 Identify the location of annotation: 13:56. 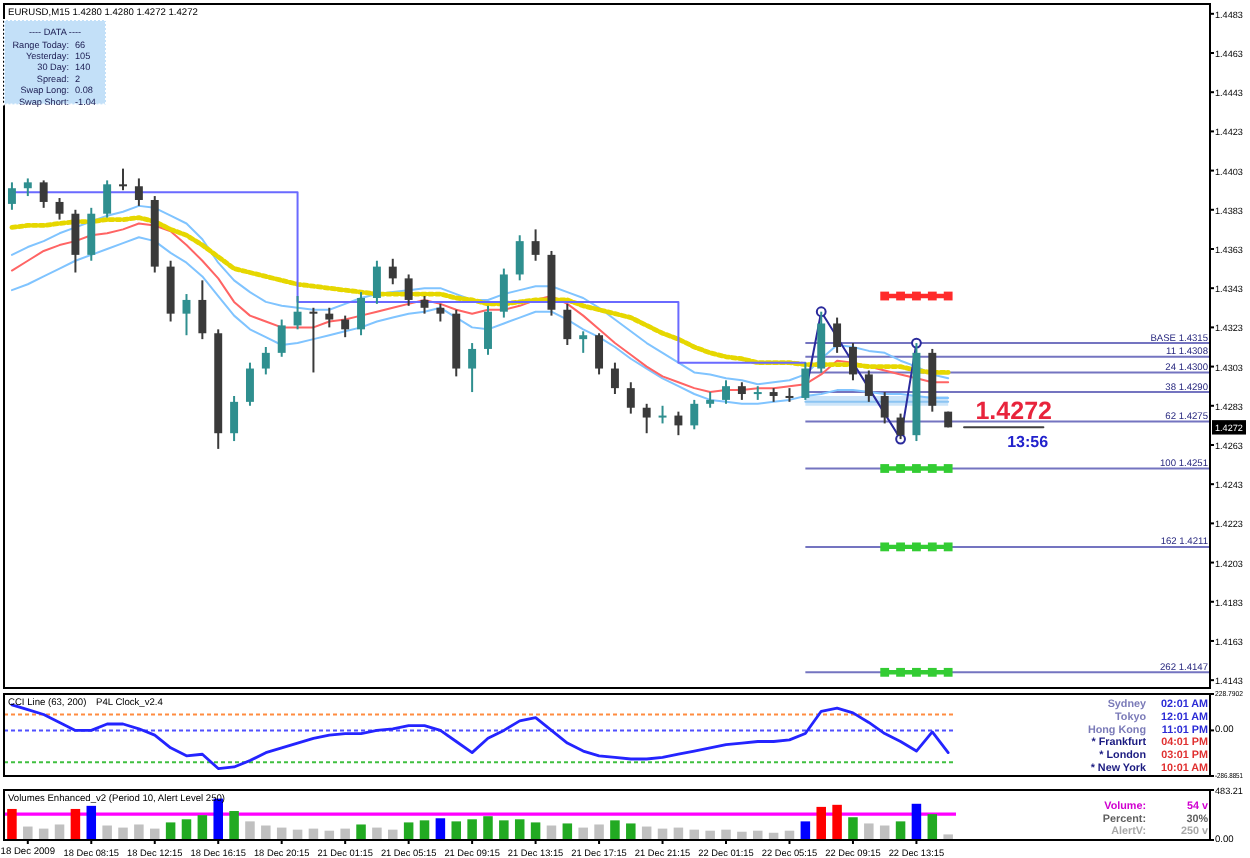
(1028, 442).